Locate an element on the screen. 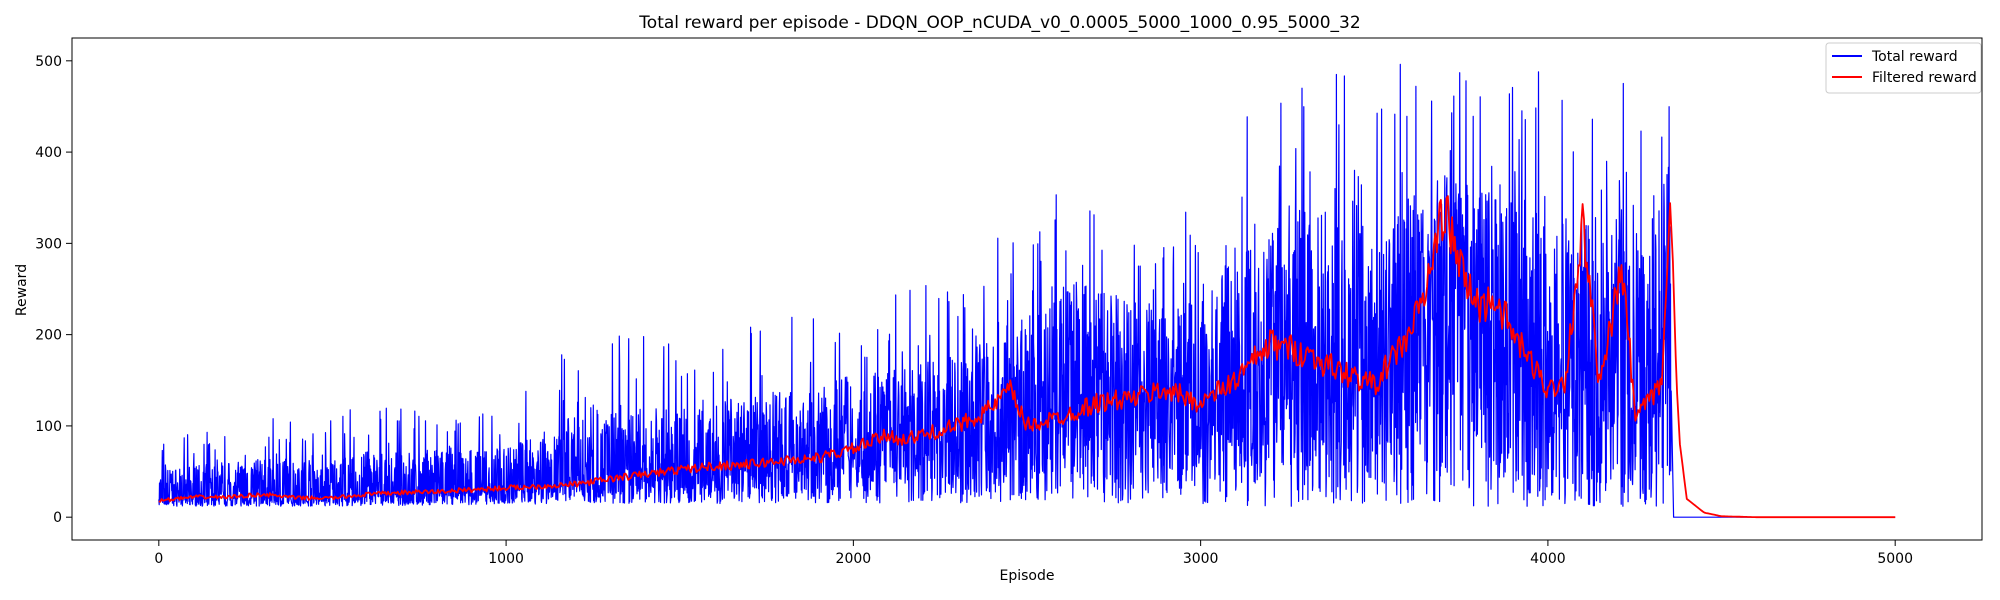 This screenshot has width=2000, height=600. x-tick-label: 2000 is located at coordinates (854, 559).